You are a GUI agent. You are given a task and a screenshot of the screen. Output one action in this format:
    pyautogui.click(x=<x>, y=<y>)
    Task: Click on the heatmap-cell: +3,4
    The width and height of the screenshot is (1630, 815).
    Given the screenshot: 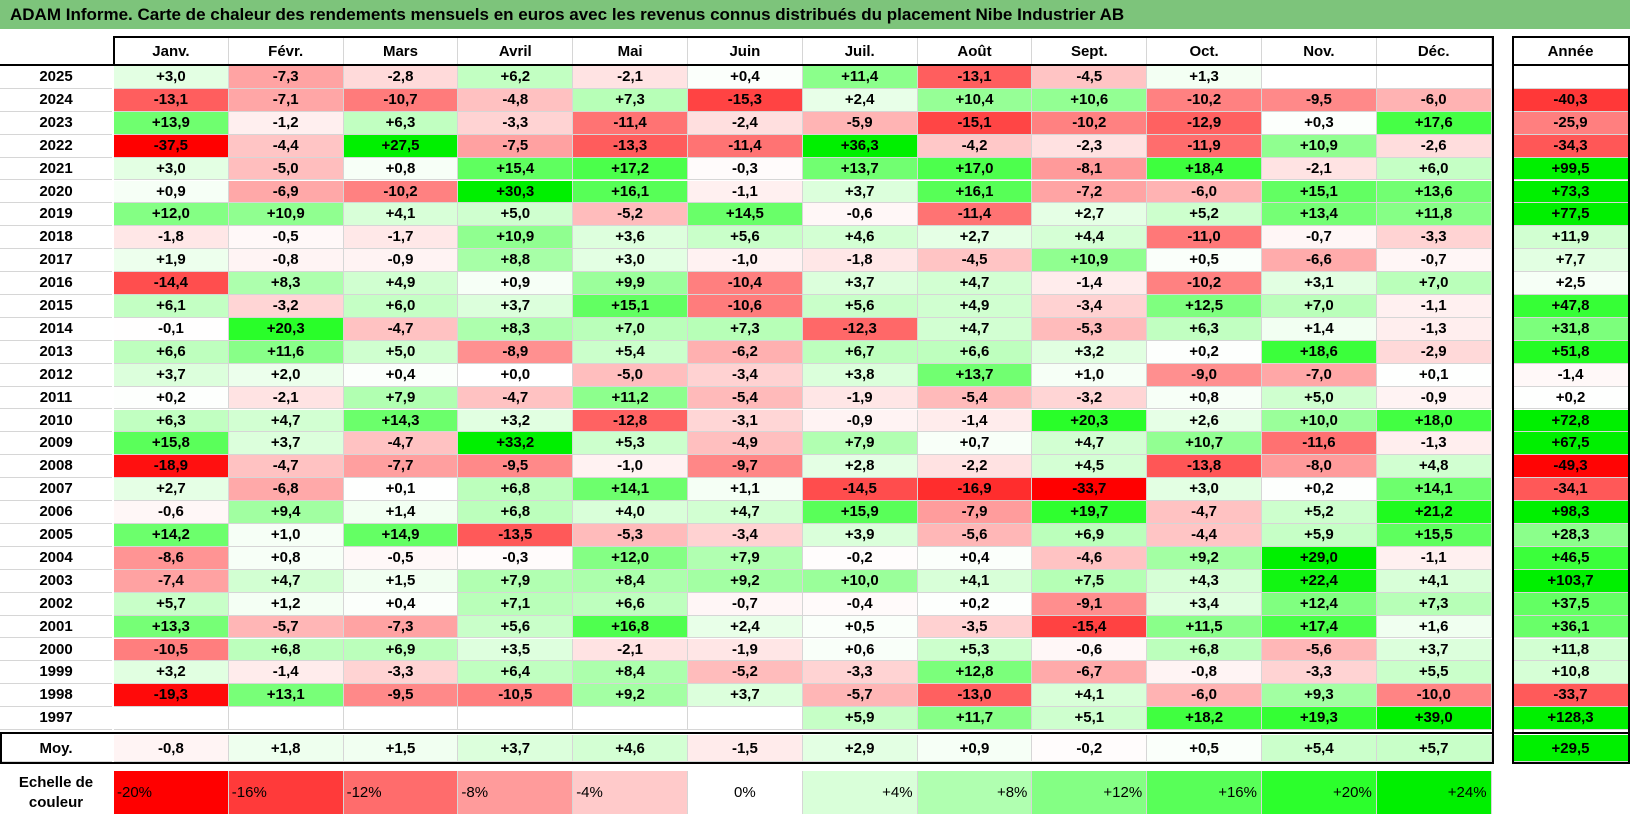 What is the action you would take?
    pyautogui.click(x=1204, y=604)
    